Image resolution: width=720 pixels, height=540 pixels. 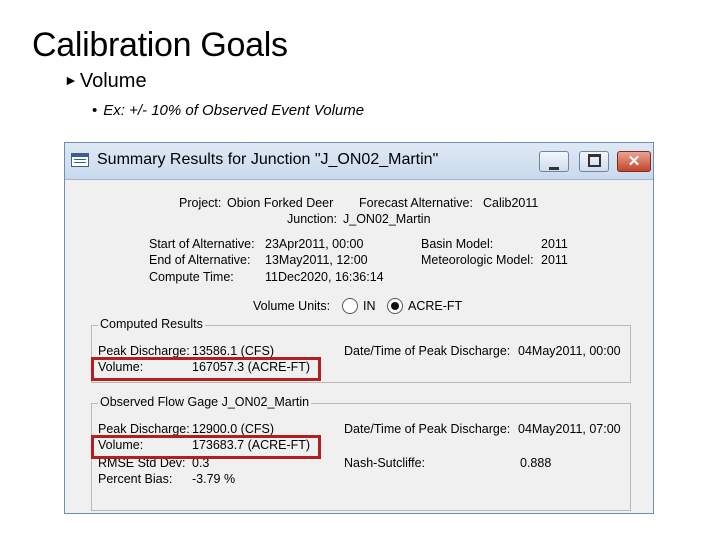 What do you see at coordinates (200, 203) in the screenshot?
I see `project-label: Project:` at bounding box center [200, 203].